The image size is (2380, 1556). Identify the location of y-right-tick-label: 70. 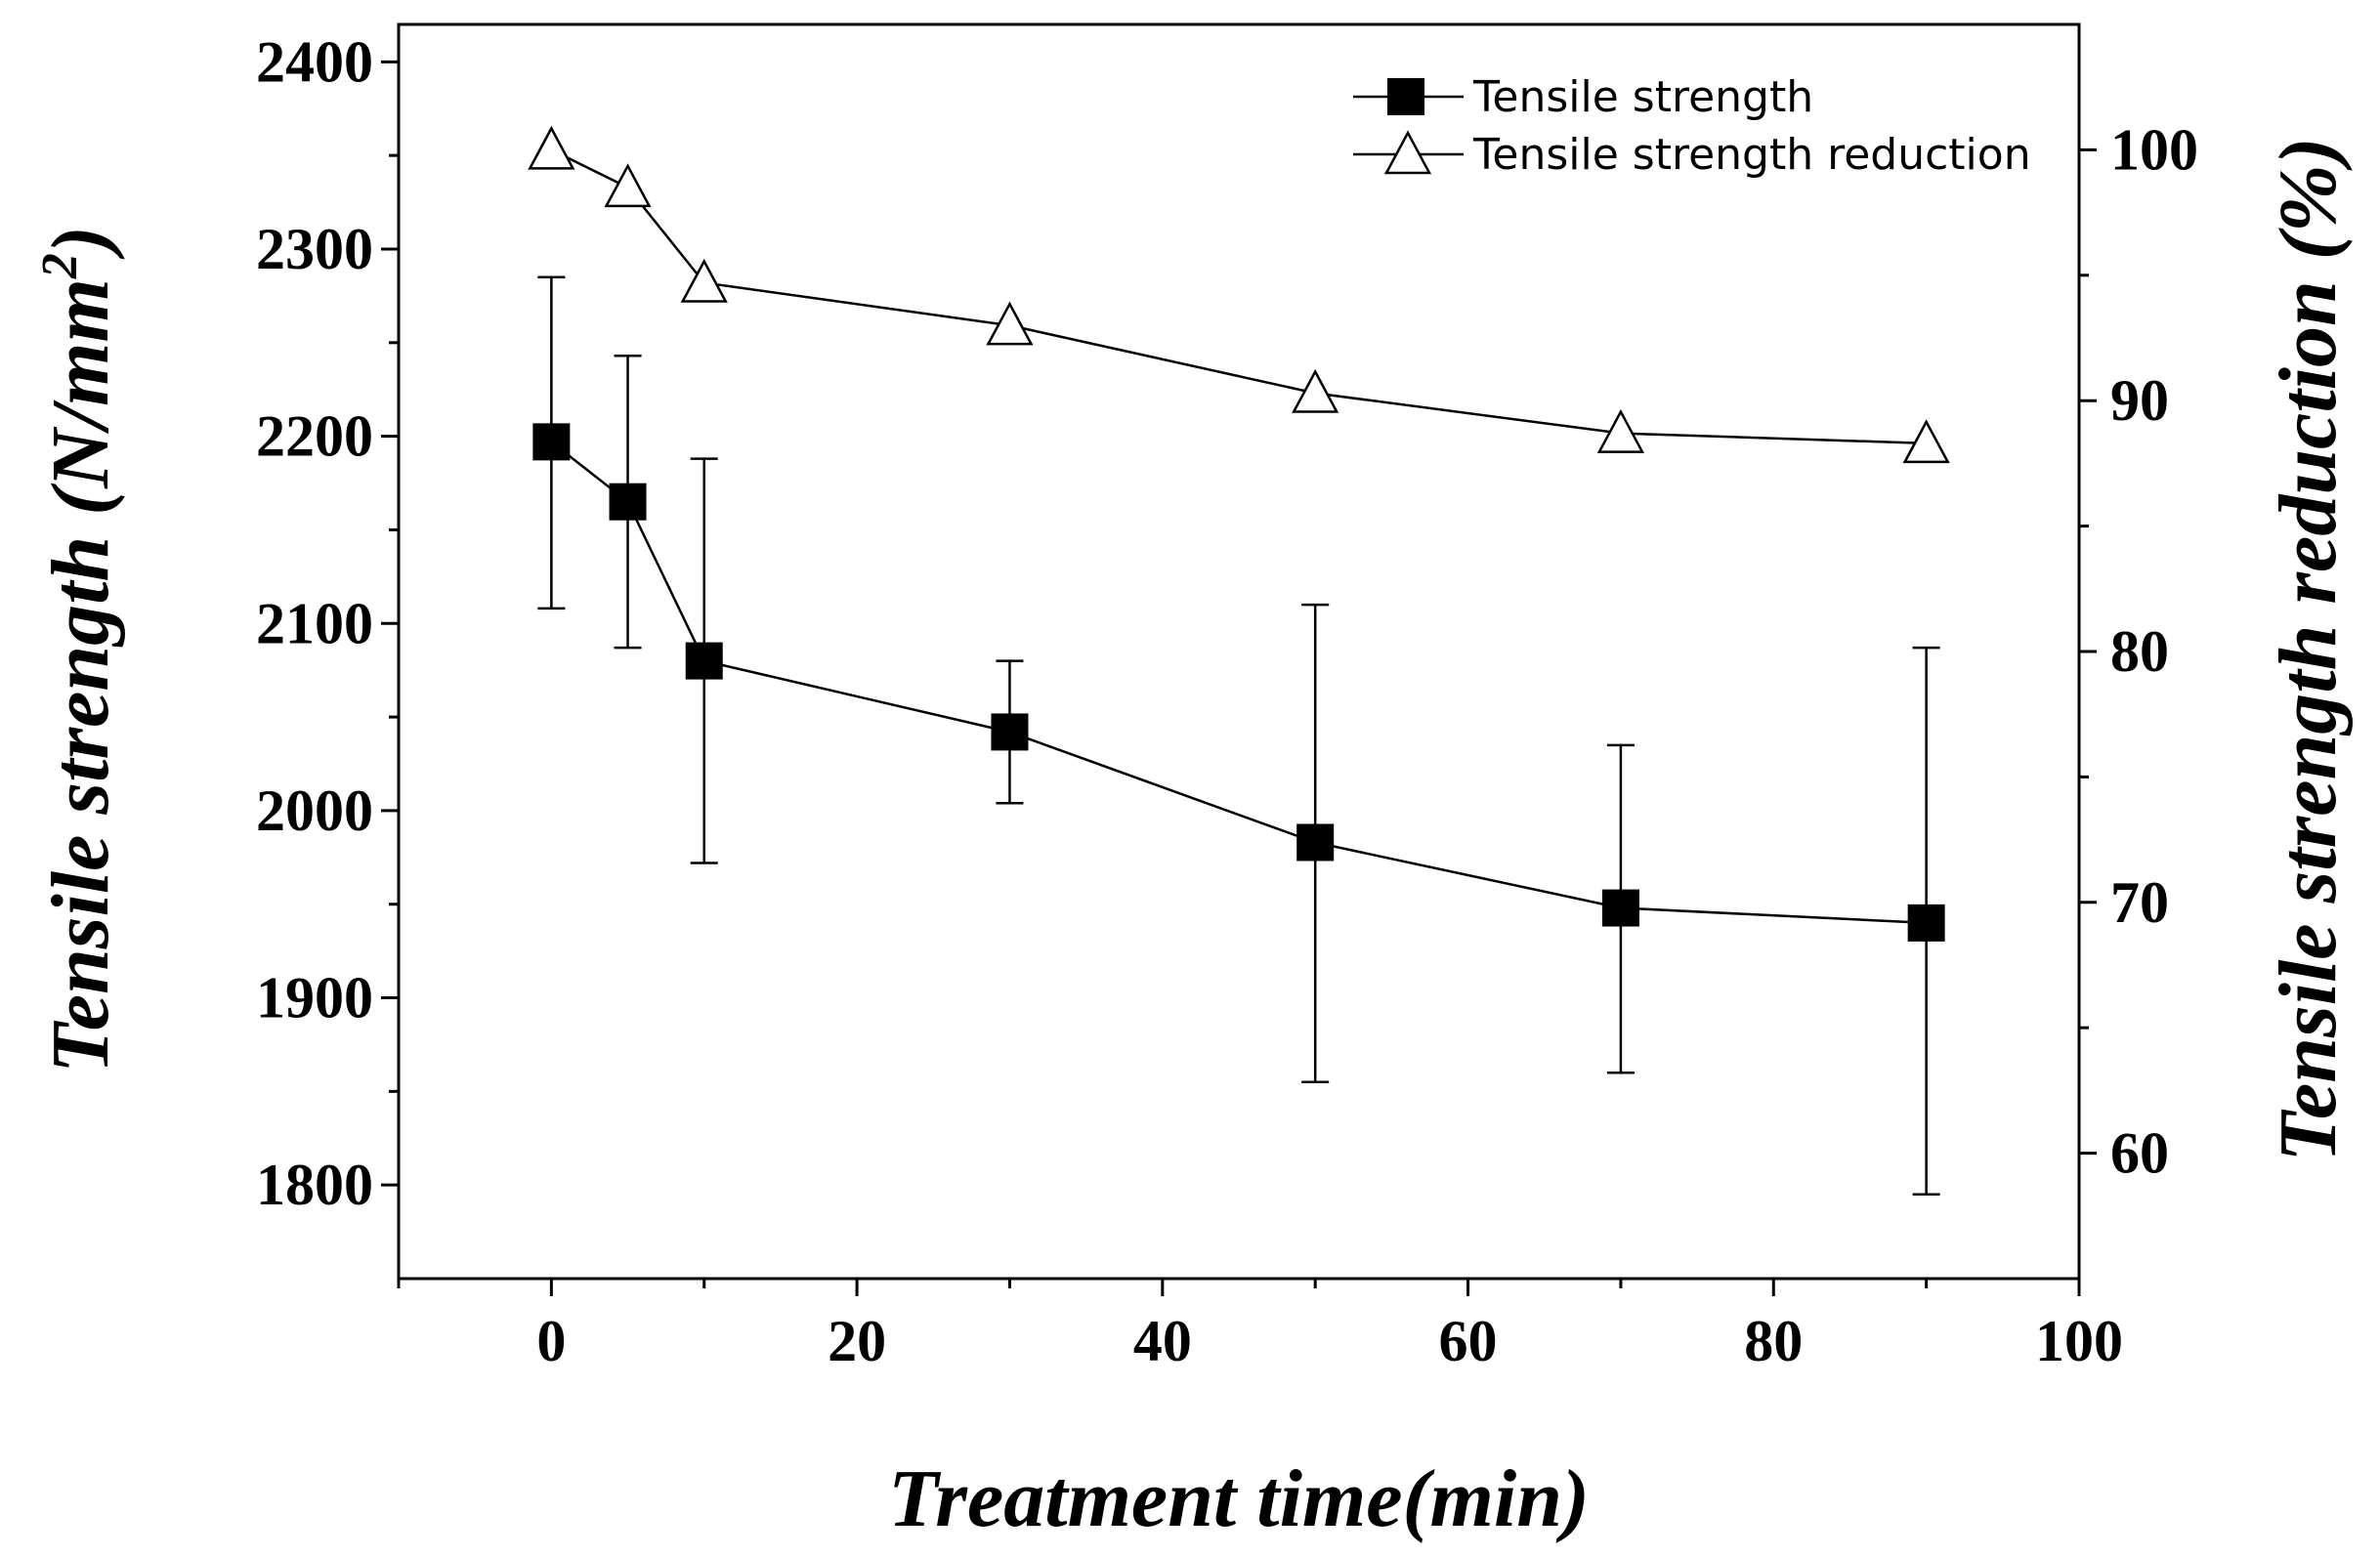
(2139, 902).